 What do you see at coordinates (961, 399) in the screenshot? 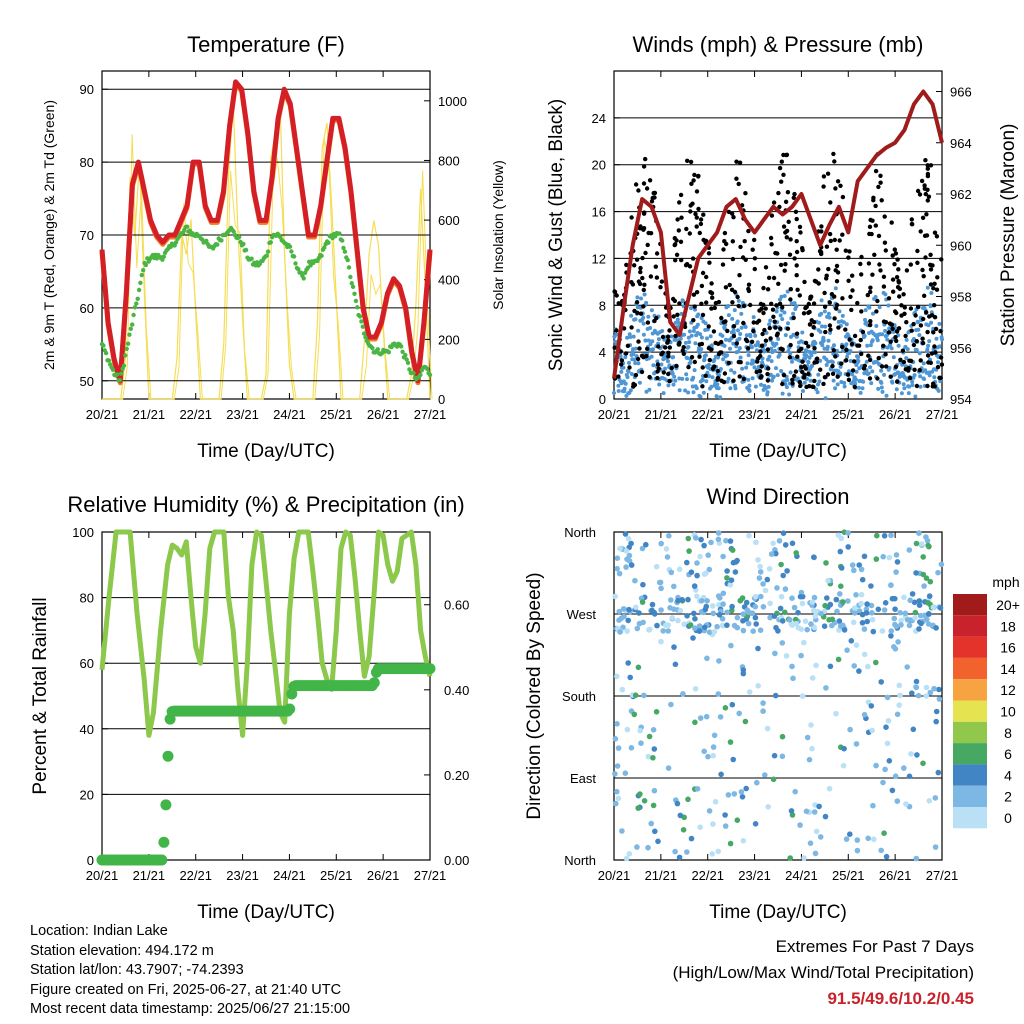
I see `y2-tick-label: 954` at bounding box center [961, 399].